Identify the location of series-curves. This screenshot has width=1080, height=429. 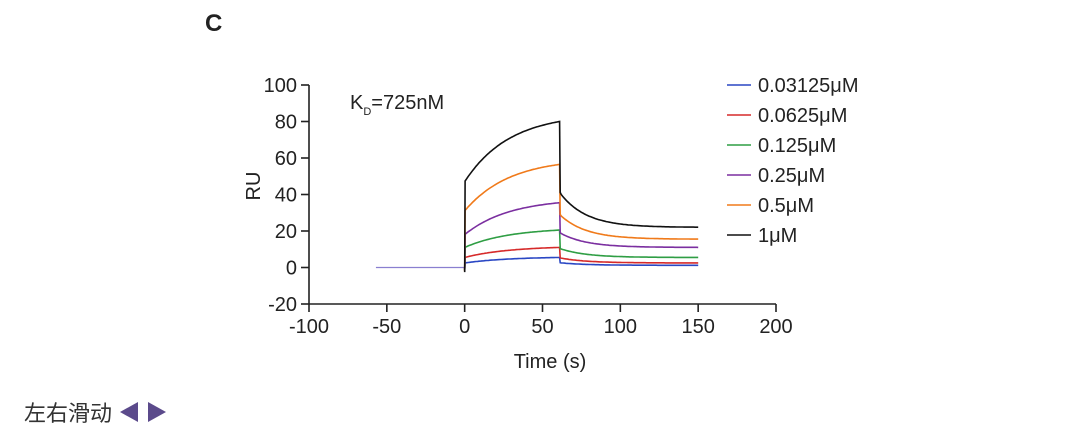
(537, 196).